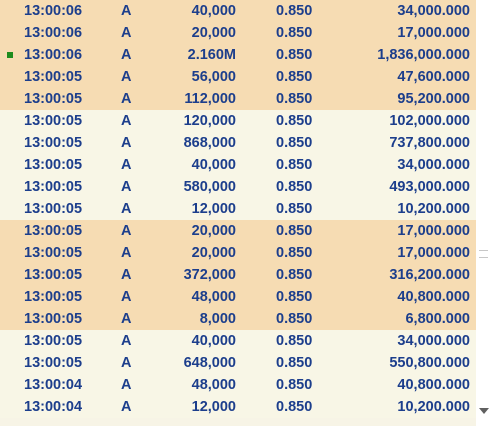  I want to click on scroll-down-arrow-icon, so click(484, 411).